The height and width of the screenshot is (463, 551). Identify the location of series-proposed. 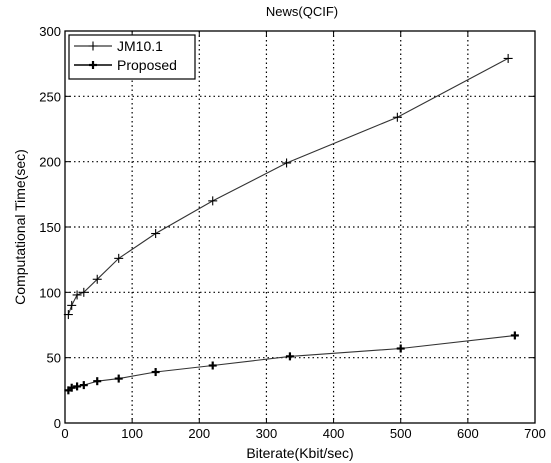
(291, 363).